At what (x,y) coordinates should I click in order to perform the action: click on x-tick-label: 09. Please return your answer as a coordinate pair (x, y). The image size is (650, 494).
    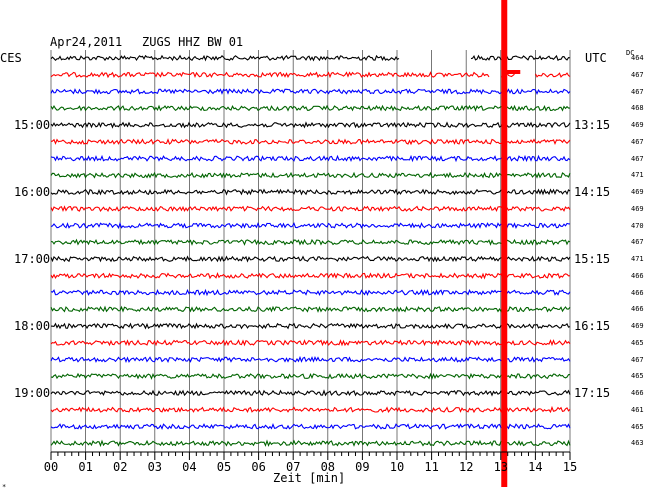
    Looking at the image, I should click on (362, 467).